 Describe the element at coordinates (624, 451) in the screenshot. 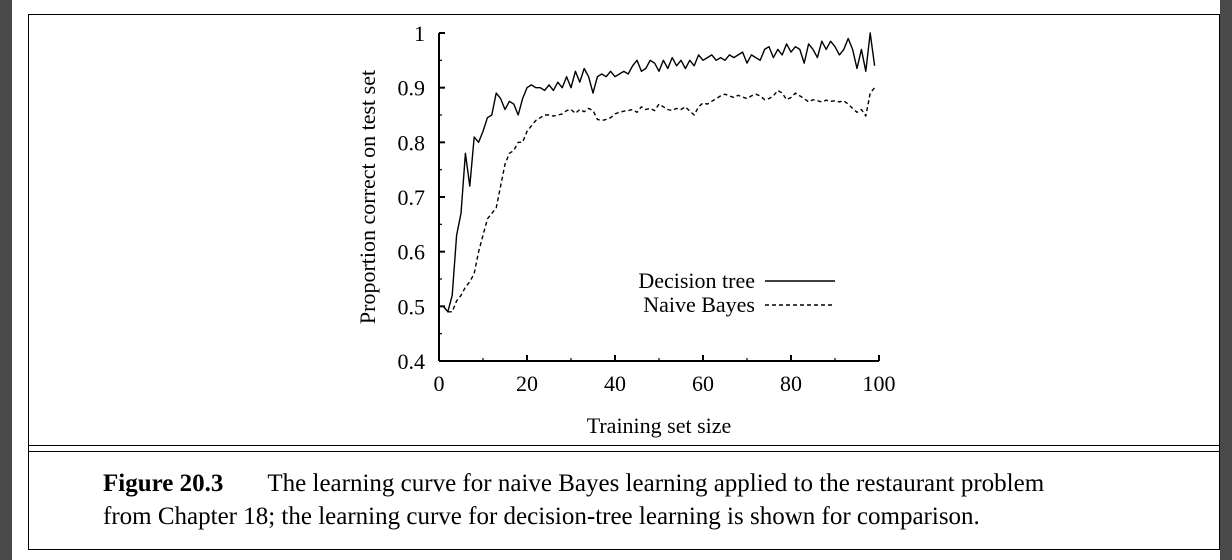

I see `caption-divider-bottom` at that location.